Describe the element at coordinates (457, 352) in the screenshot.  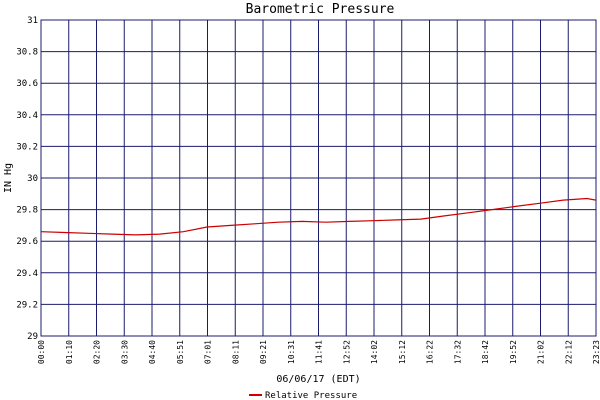
I see `x-tick-label: 17:32` at that location.